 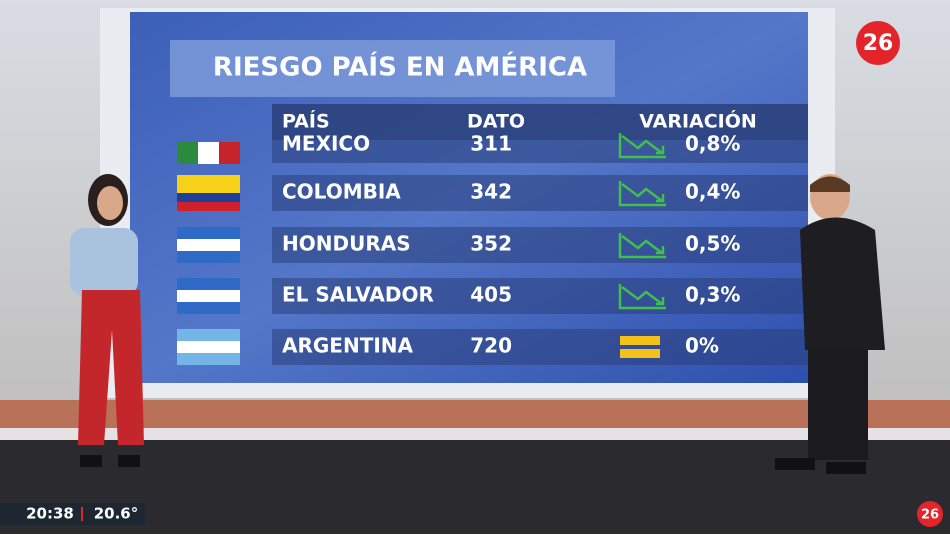 I want to click on presenter-left, so click(x=107, y=320).